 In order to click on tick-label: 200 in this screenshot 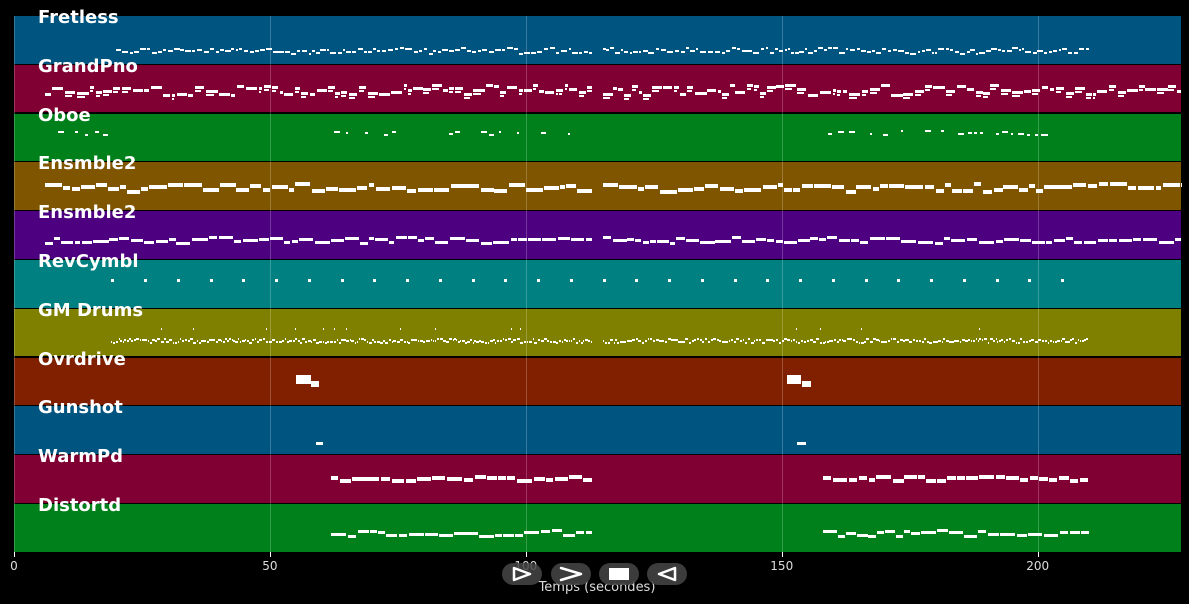, I will do `click(1038, 566)`.